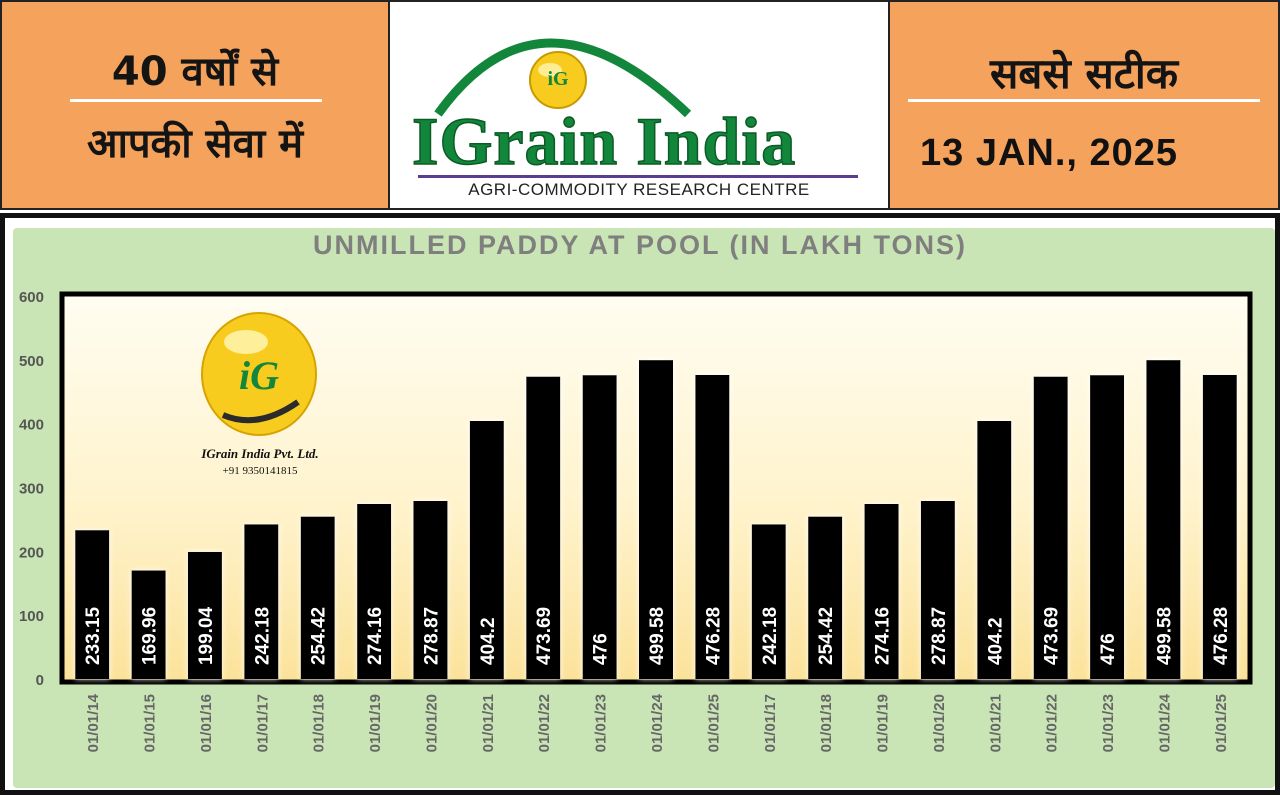 The height and width of the screenshot is (795, 1280). Describe the element at coordinates (31, 616) in the screenshot. I see `y-tick-label: 100` at that location.